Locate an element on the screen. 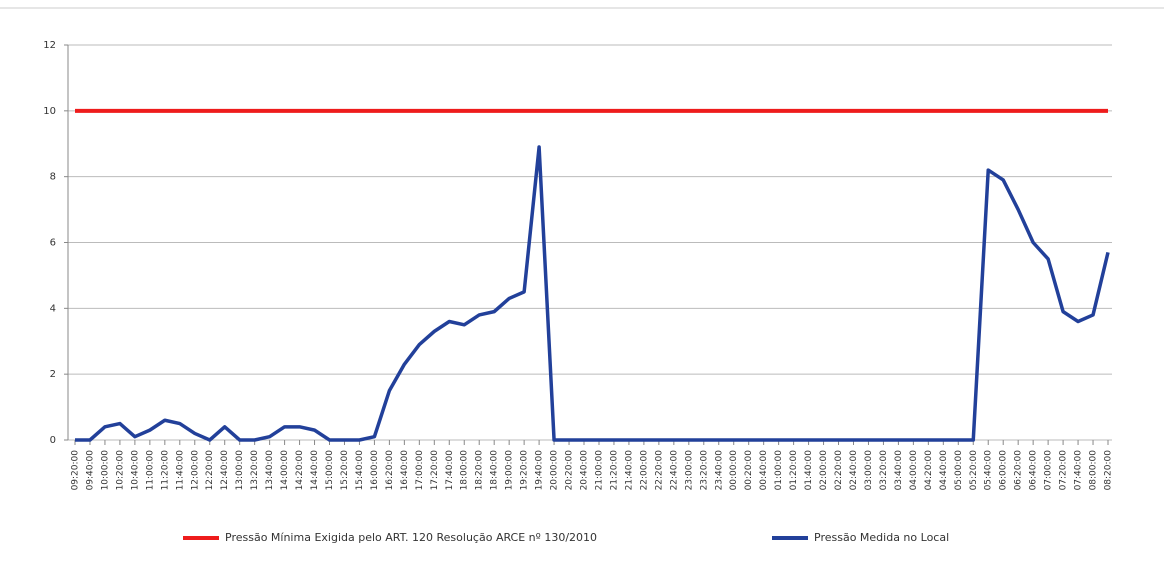 The width and height of the screenshot is (1164, 587). x-tick-label: 15:40:00 is located at coordinates (360, 470).